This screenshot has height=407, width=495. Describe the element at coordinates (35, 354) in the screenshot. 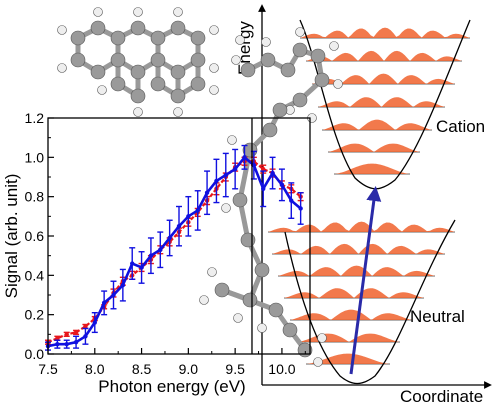

I see `y-tick-label: 0.0` at that location.